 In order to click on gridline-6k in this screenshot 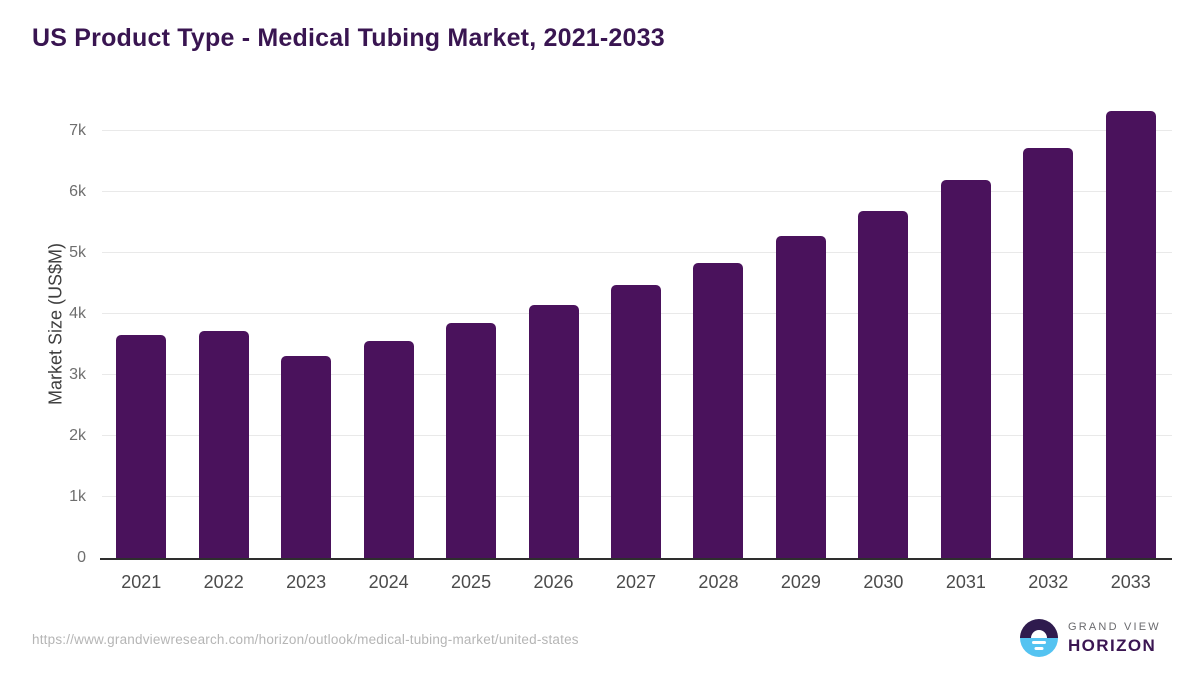, I will do `click(637, 191)`.